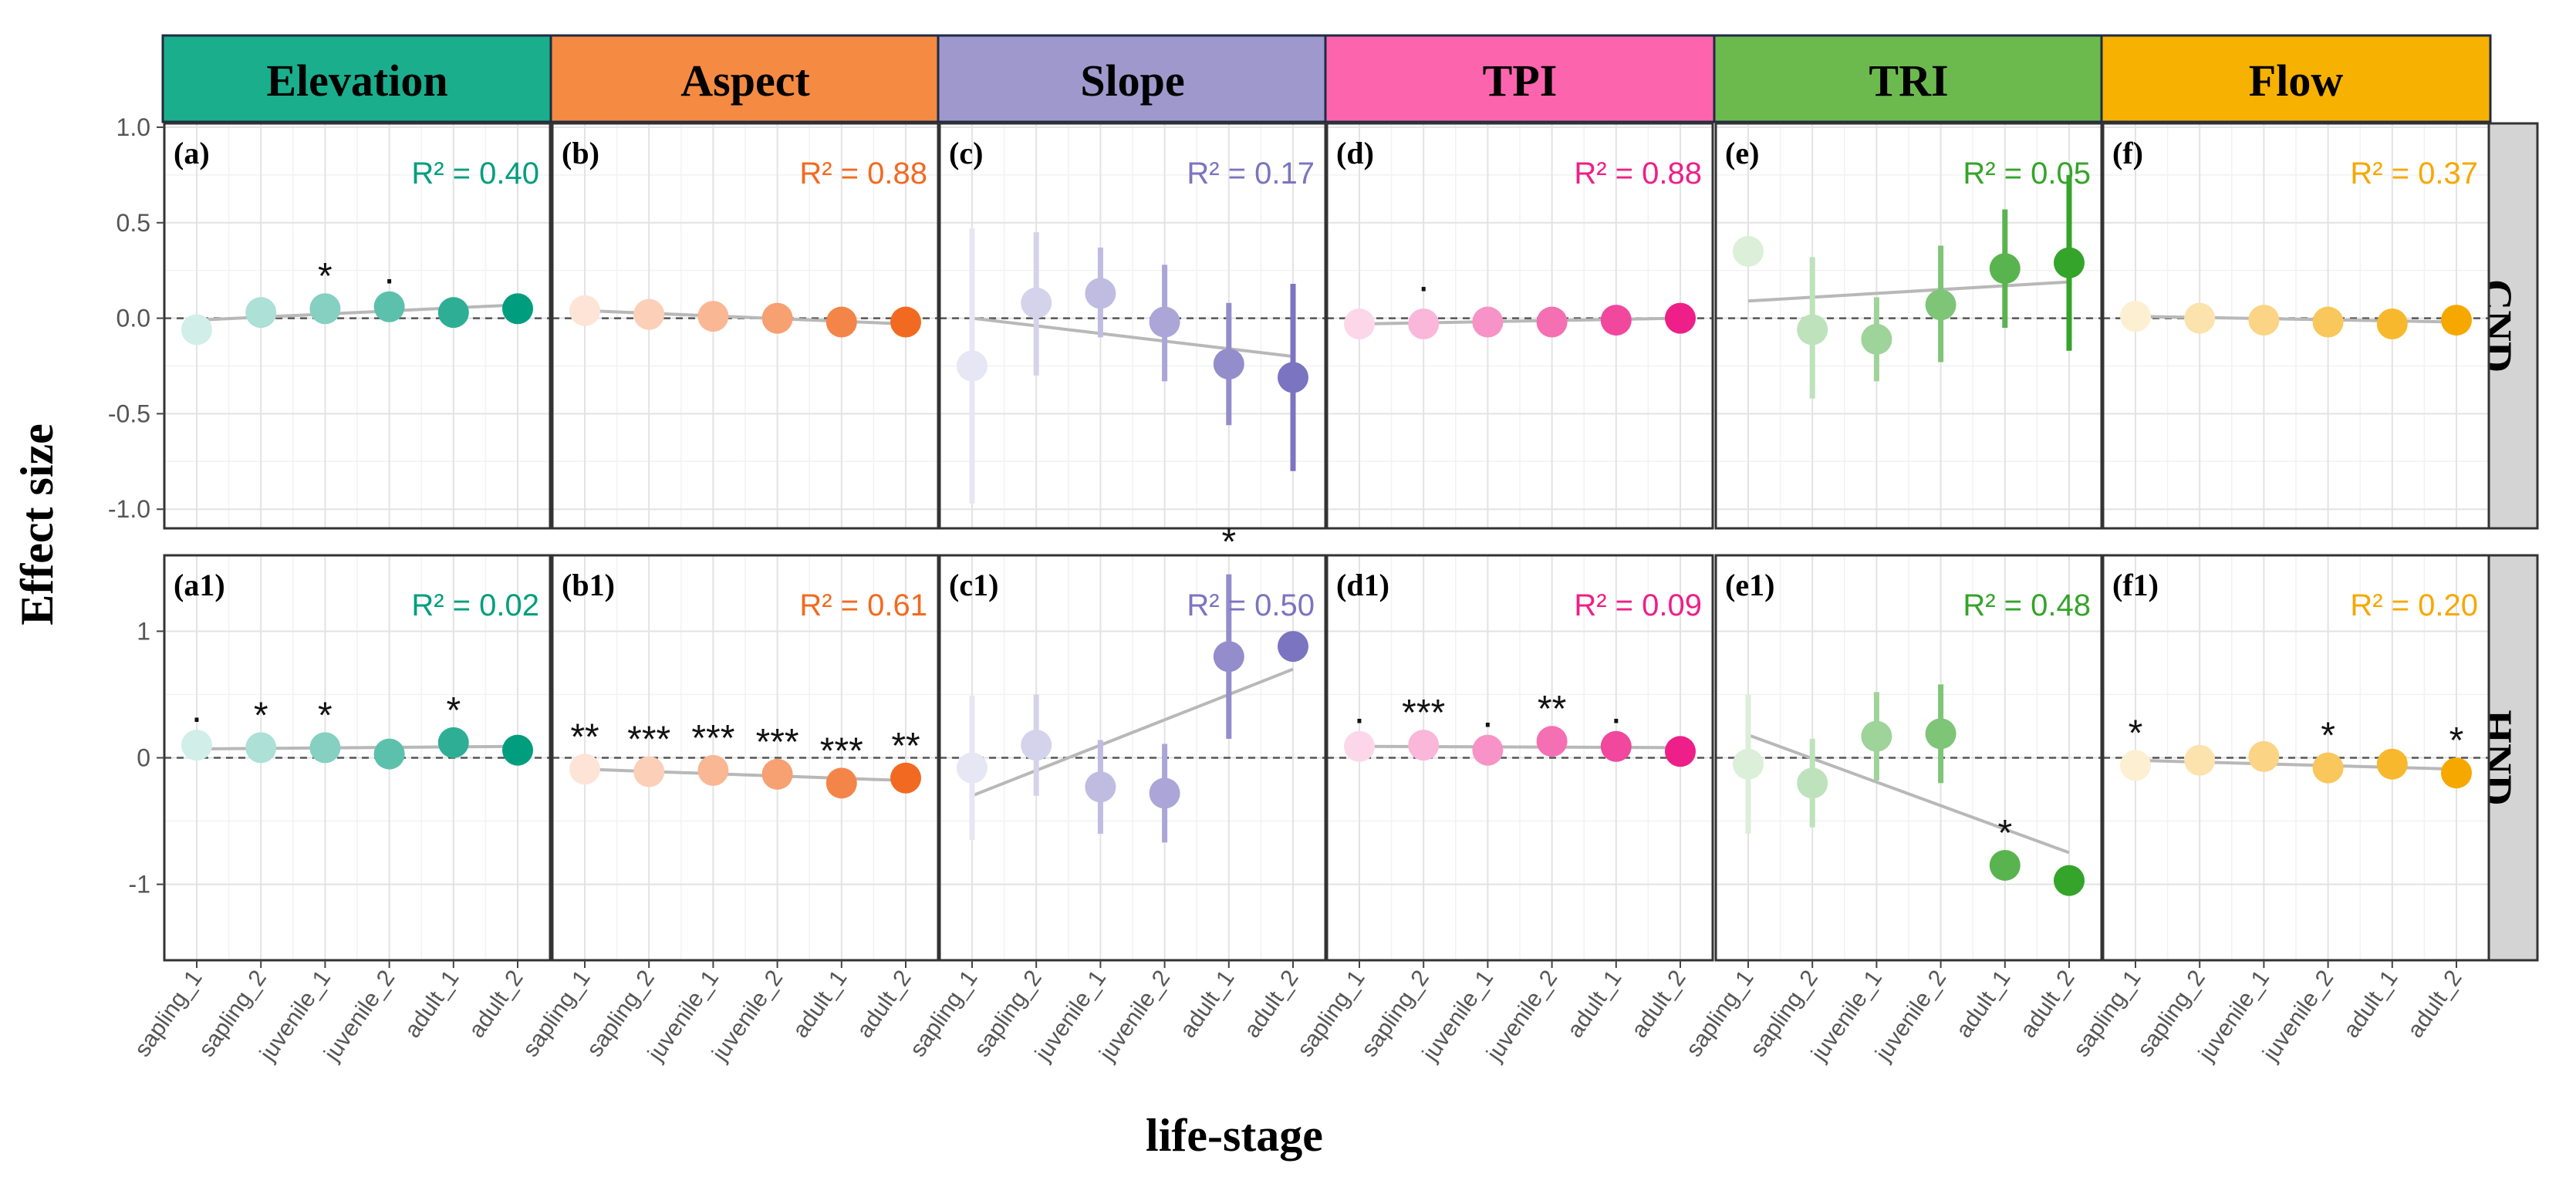 The width and height of the screenshot is (2576, 1187). Describe the element at coordinates (2127, 153) in the screenshot. I see `panel-label: (f)` at that location.